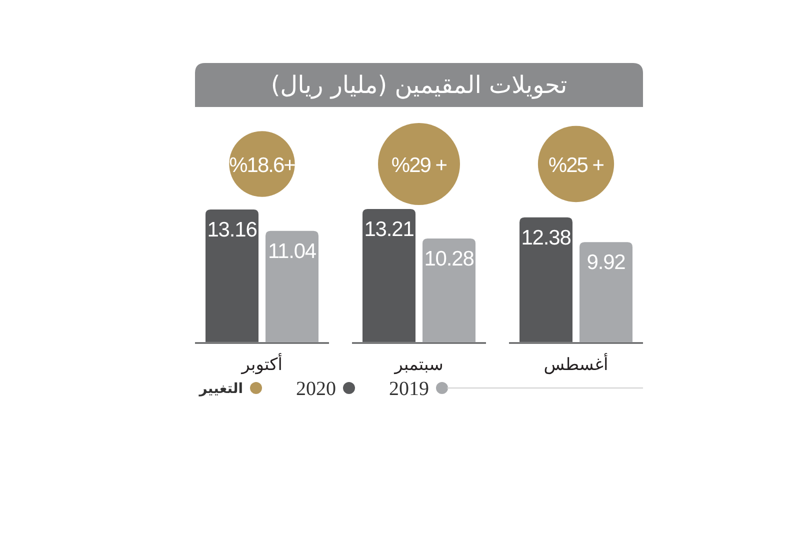 This screenshot has width=800, height=533. Describe the element at coordinates (389, 229) in the screenshot. I see `data-label: 13.21` at that location.